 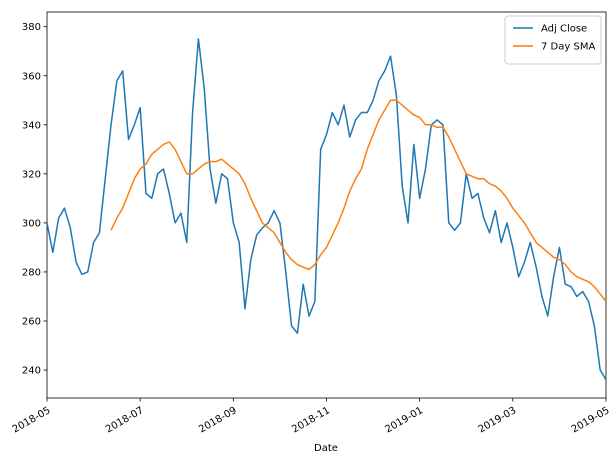 What do you see at coordinates (498, 420) in the screenshot?
I see `x-tick-label: 2019-03` at bounding box center [498, 420].